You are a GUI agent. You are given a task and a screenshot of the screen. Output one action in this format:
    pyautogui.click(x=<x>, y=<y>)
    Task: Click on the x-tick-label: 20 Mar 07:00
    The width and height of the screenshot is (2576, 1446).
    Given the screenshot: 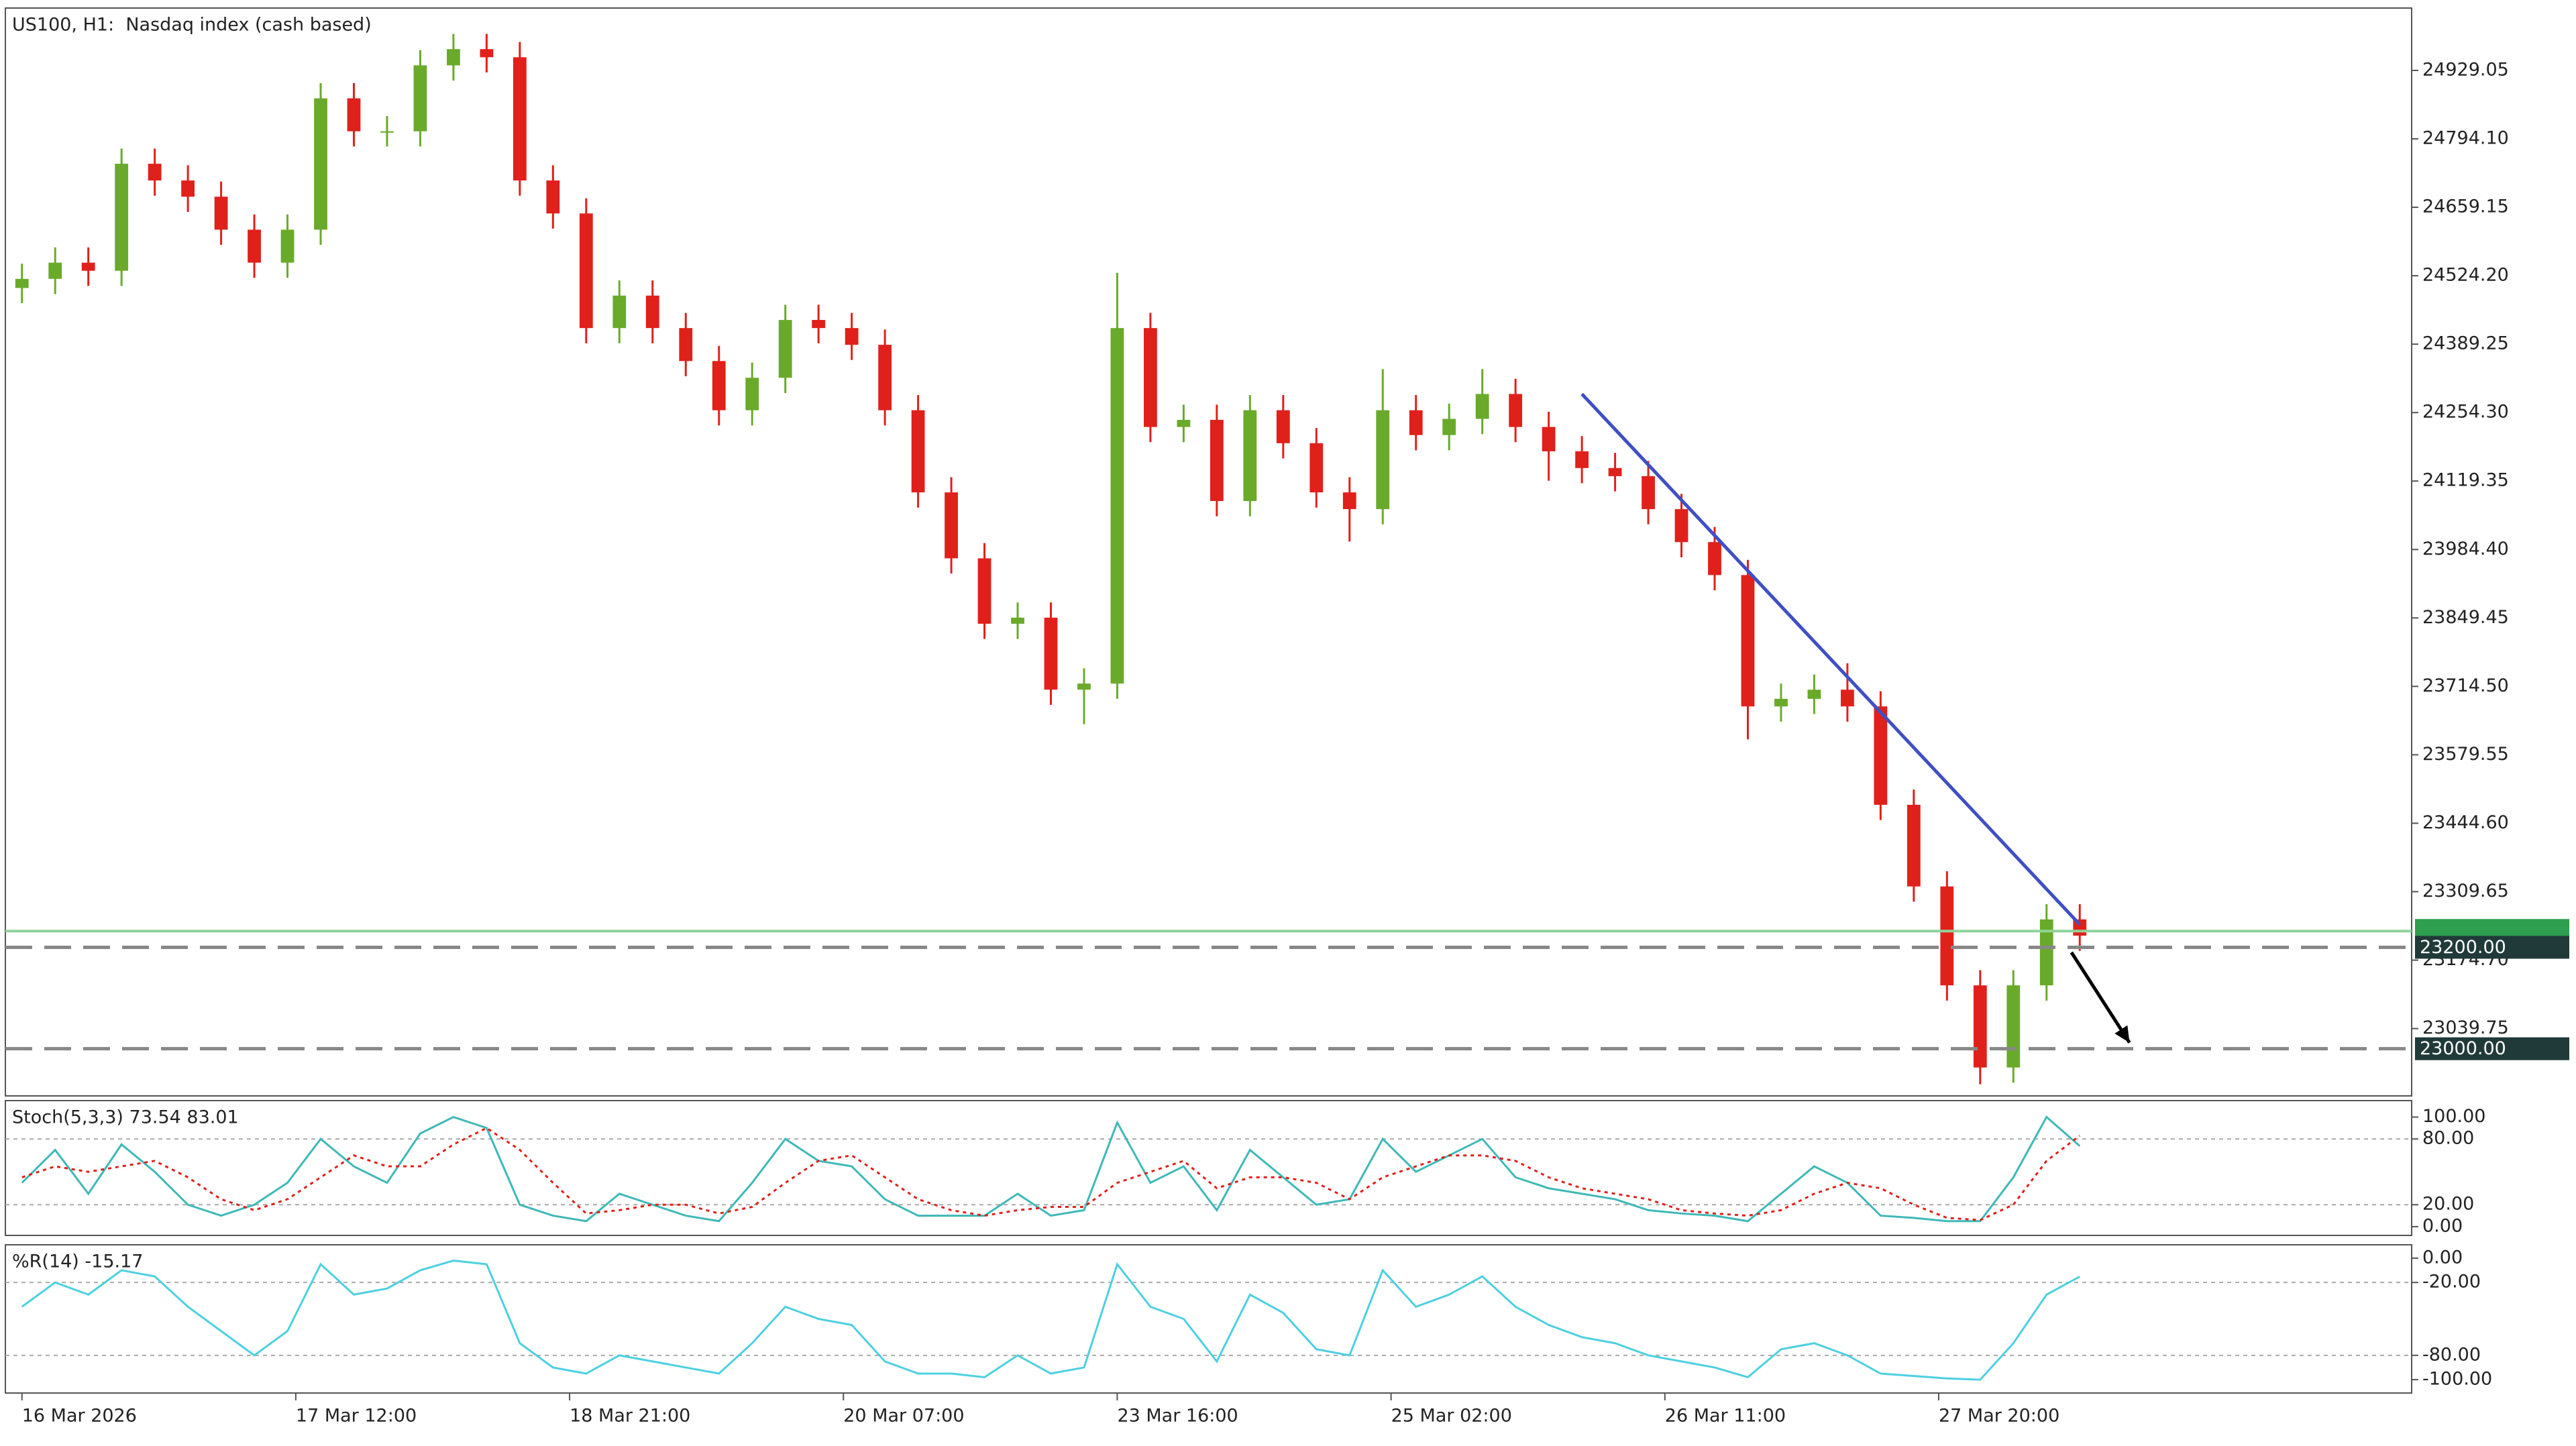 What is the action you would take?
    pyautogui.click(x=903, y=1416)
    